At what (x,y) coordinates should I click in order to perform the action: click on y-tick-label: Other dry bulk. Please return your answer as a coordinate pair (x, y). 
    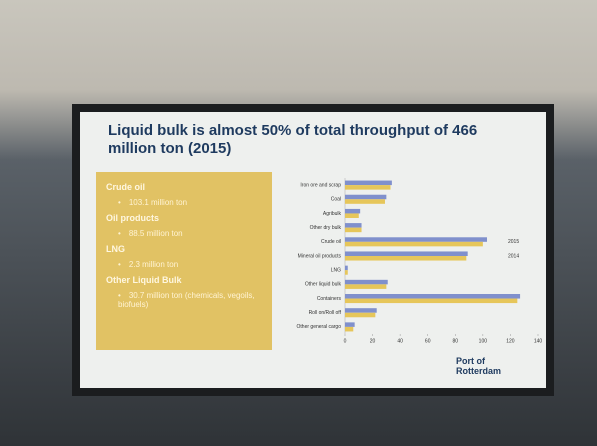
    Looking at the image, I should click on (326, 228).